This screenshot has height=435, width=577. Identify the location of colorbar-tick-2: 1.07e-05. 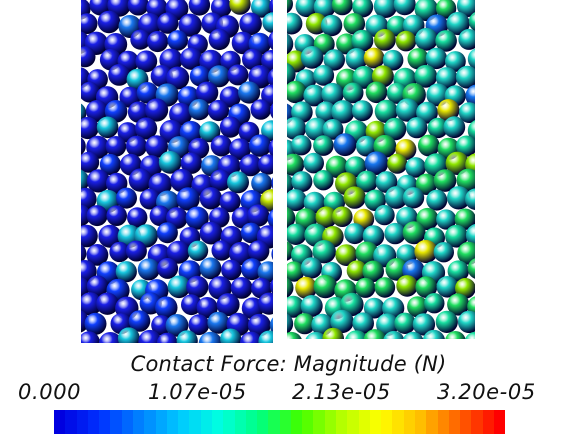
(197, 392).